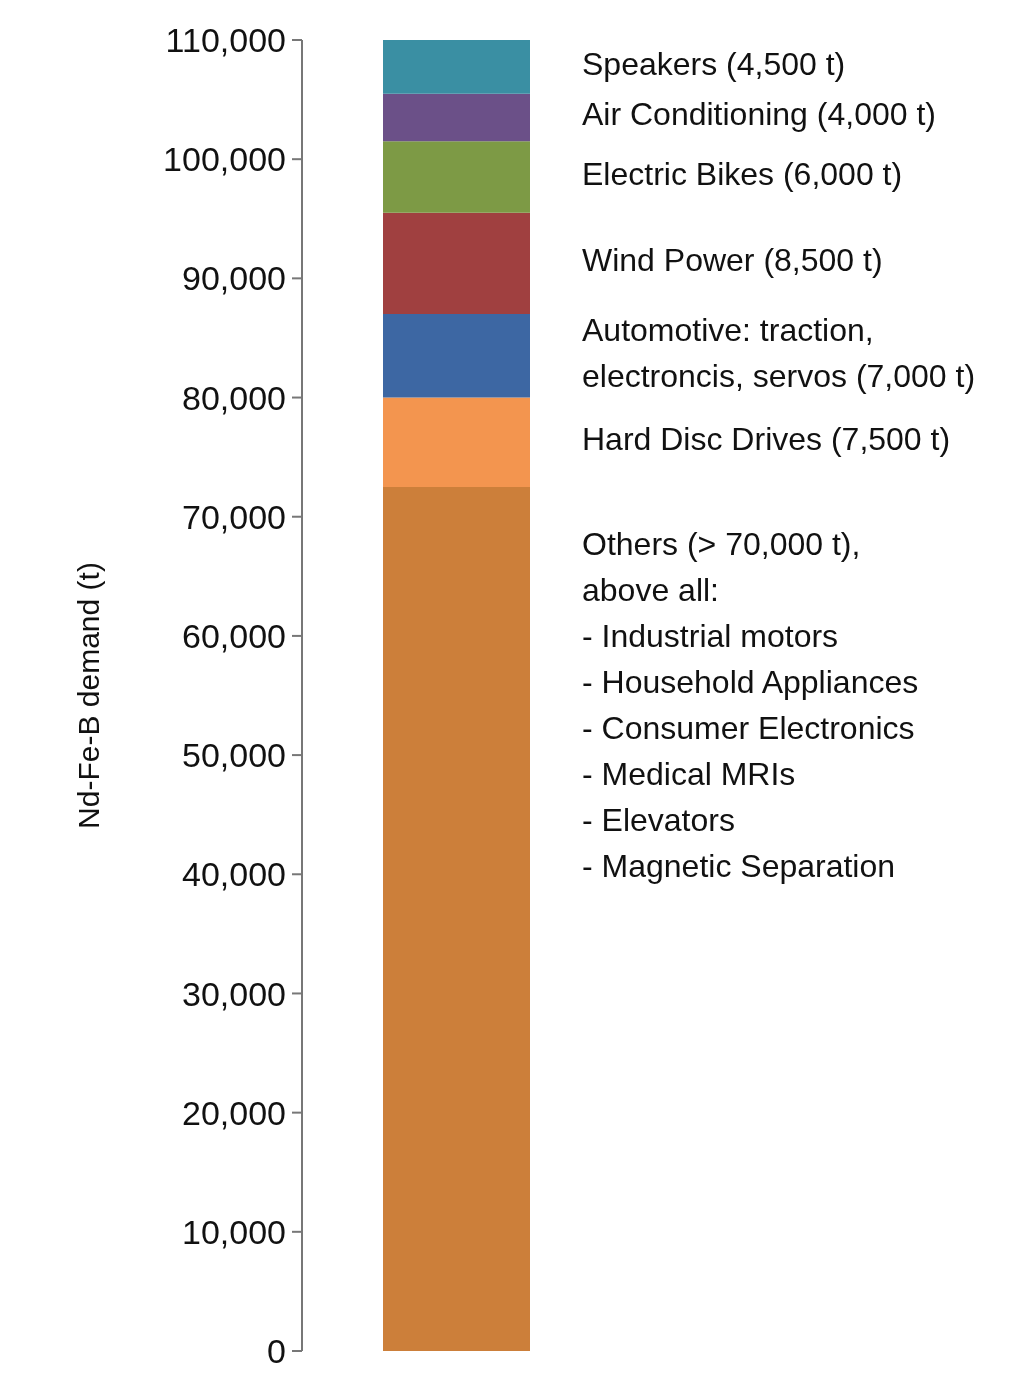 The image size is (1035, 1377). Describe the element at coordinates (779, 353) in the screenshot. I see `series-label: Automotive: traction, electroncis, servos (7,000 t)` at that location.